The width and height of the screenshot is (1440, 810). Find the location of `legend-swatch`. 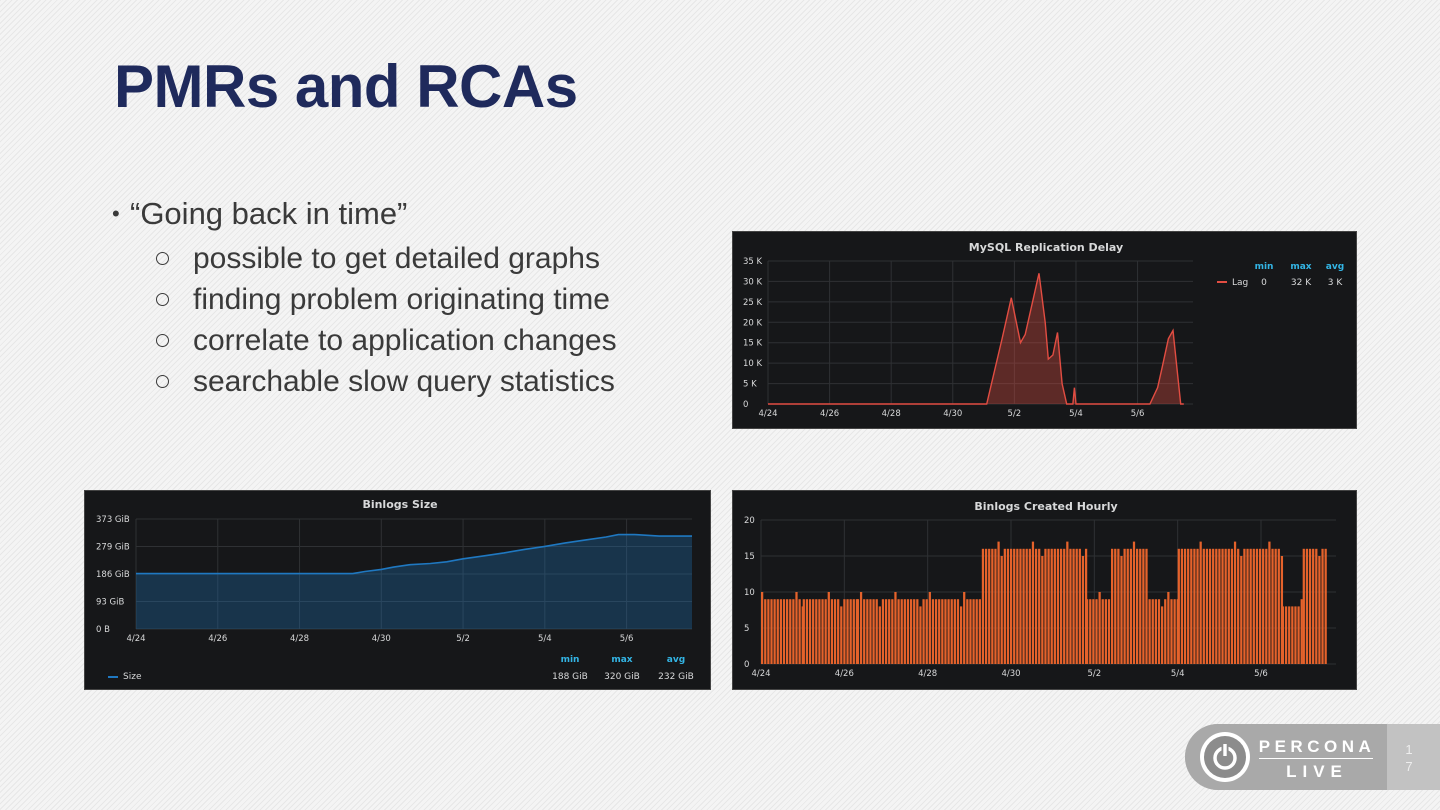

legend-swatch is located at coordinates (113, 677).